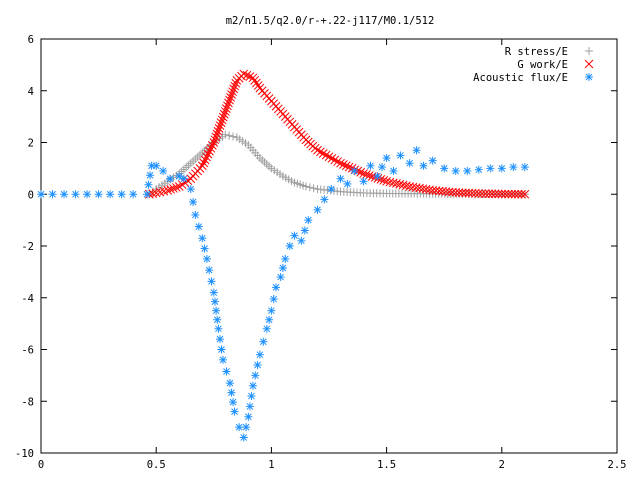 The width and height of the screenshot is (640, 480). What do you see at coordinates (330, 21) in the screenshot?
I see `chart-title: m2/n1.5/q2.0/r-+.22-j117/M0.1/512` at bounding box center [330, 21].